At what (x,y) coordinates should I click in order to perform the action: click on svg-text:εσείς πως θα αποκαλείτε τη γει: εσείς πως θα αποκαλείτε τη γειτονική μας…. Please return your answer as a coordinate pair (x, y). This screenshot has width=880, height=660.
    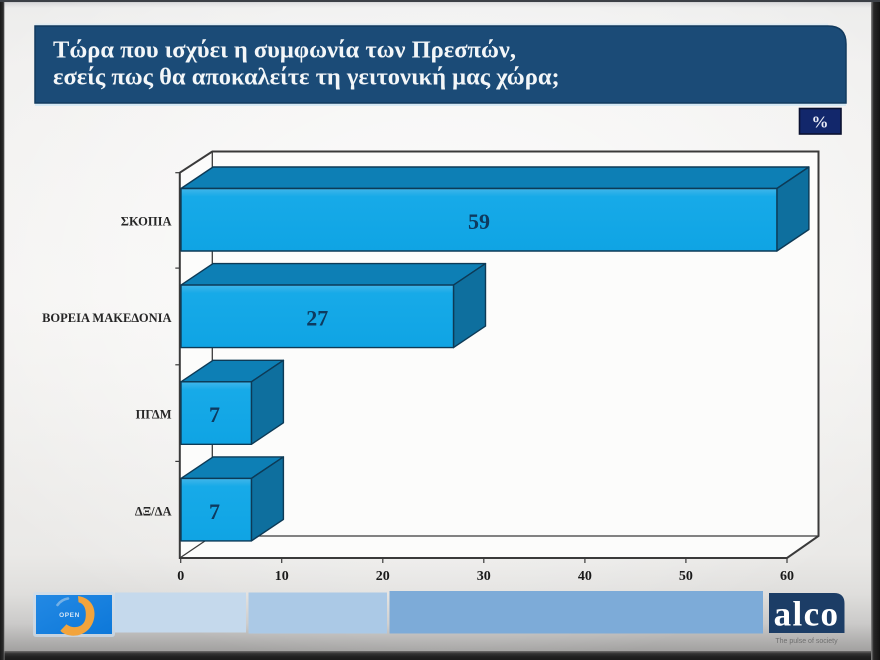
    Looking at the image, I should click on (306, 77).